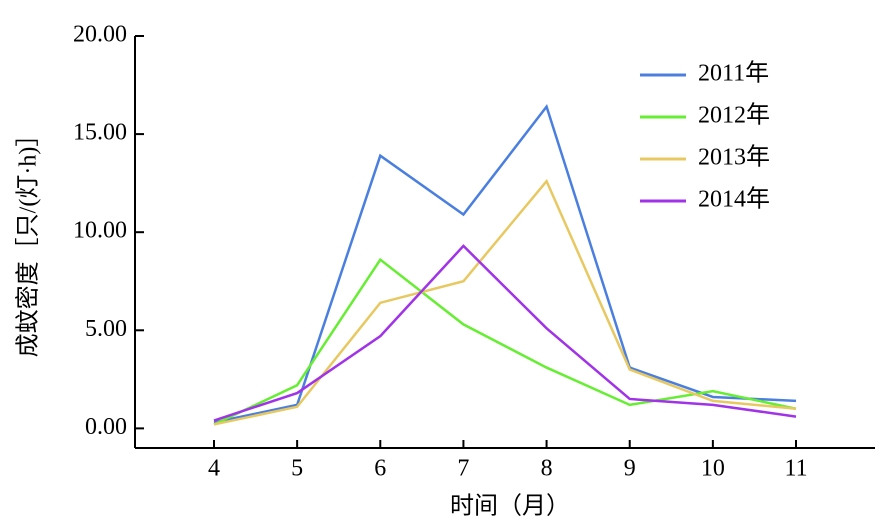 The height and width of the screenshot is (526, 884). What do you see at coordinates (734, 115) in the screenshot?
I see `legend-label: 2012年` at bounding box center [734, 115].